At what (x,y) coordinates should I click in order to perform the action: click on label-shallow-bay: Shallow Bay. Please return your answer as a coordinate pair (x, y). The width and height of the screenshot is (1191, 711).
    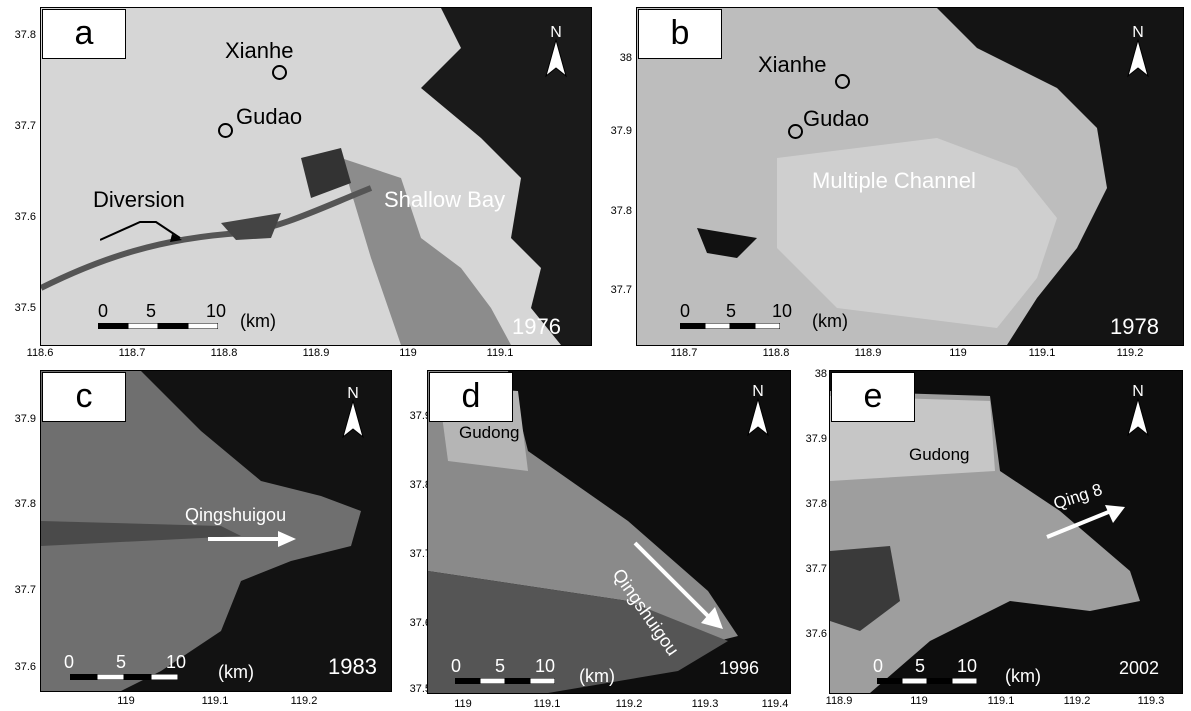
    Looking at the image, I should click on (445, 199).